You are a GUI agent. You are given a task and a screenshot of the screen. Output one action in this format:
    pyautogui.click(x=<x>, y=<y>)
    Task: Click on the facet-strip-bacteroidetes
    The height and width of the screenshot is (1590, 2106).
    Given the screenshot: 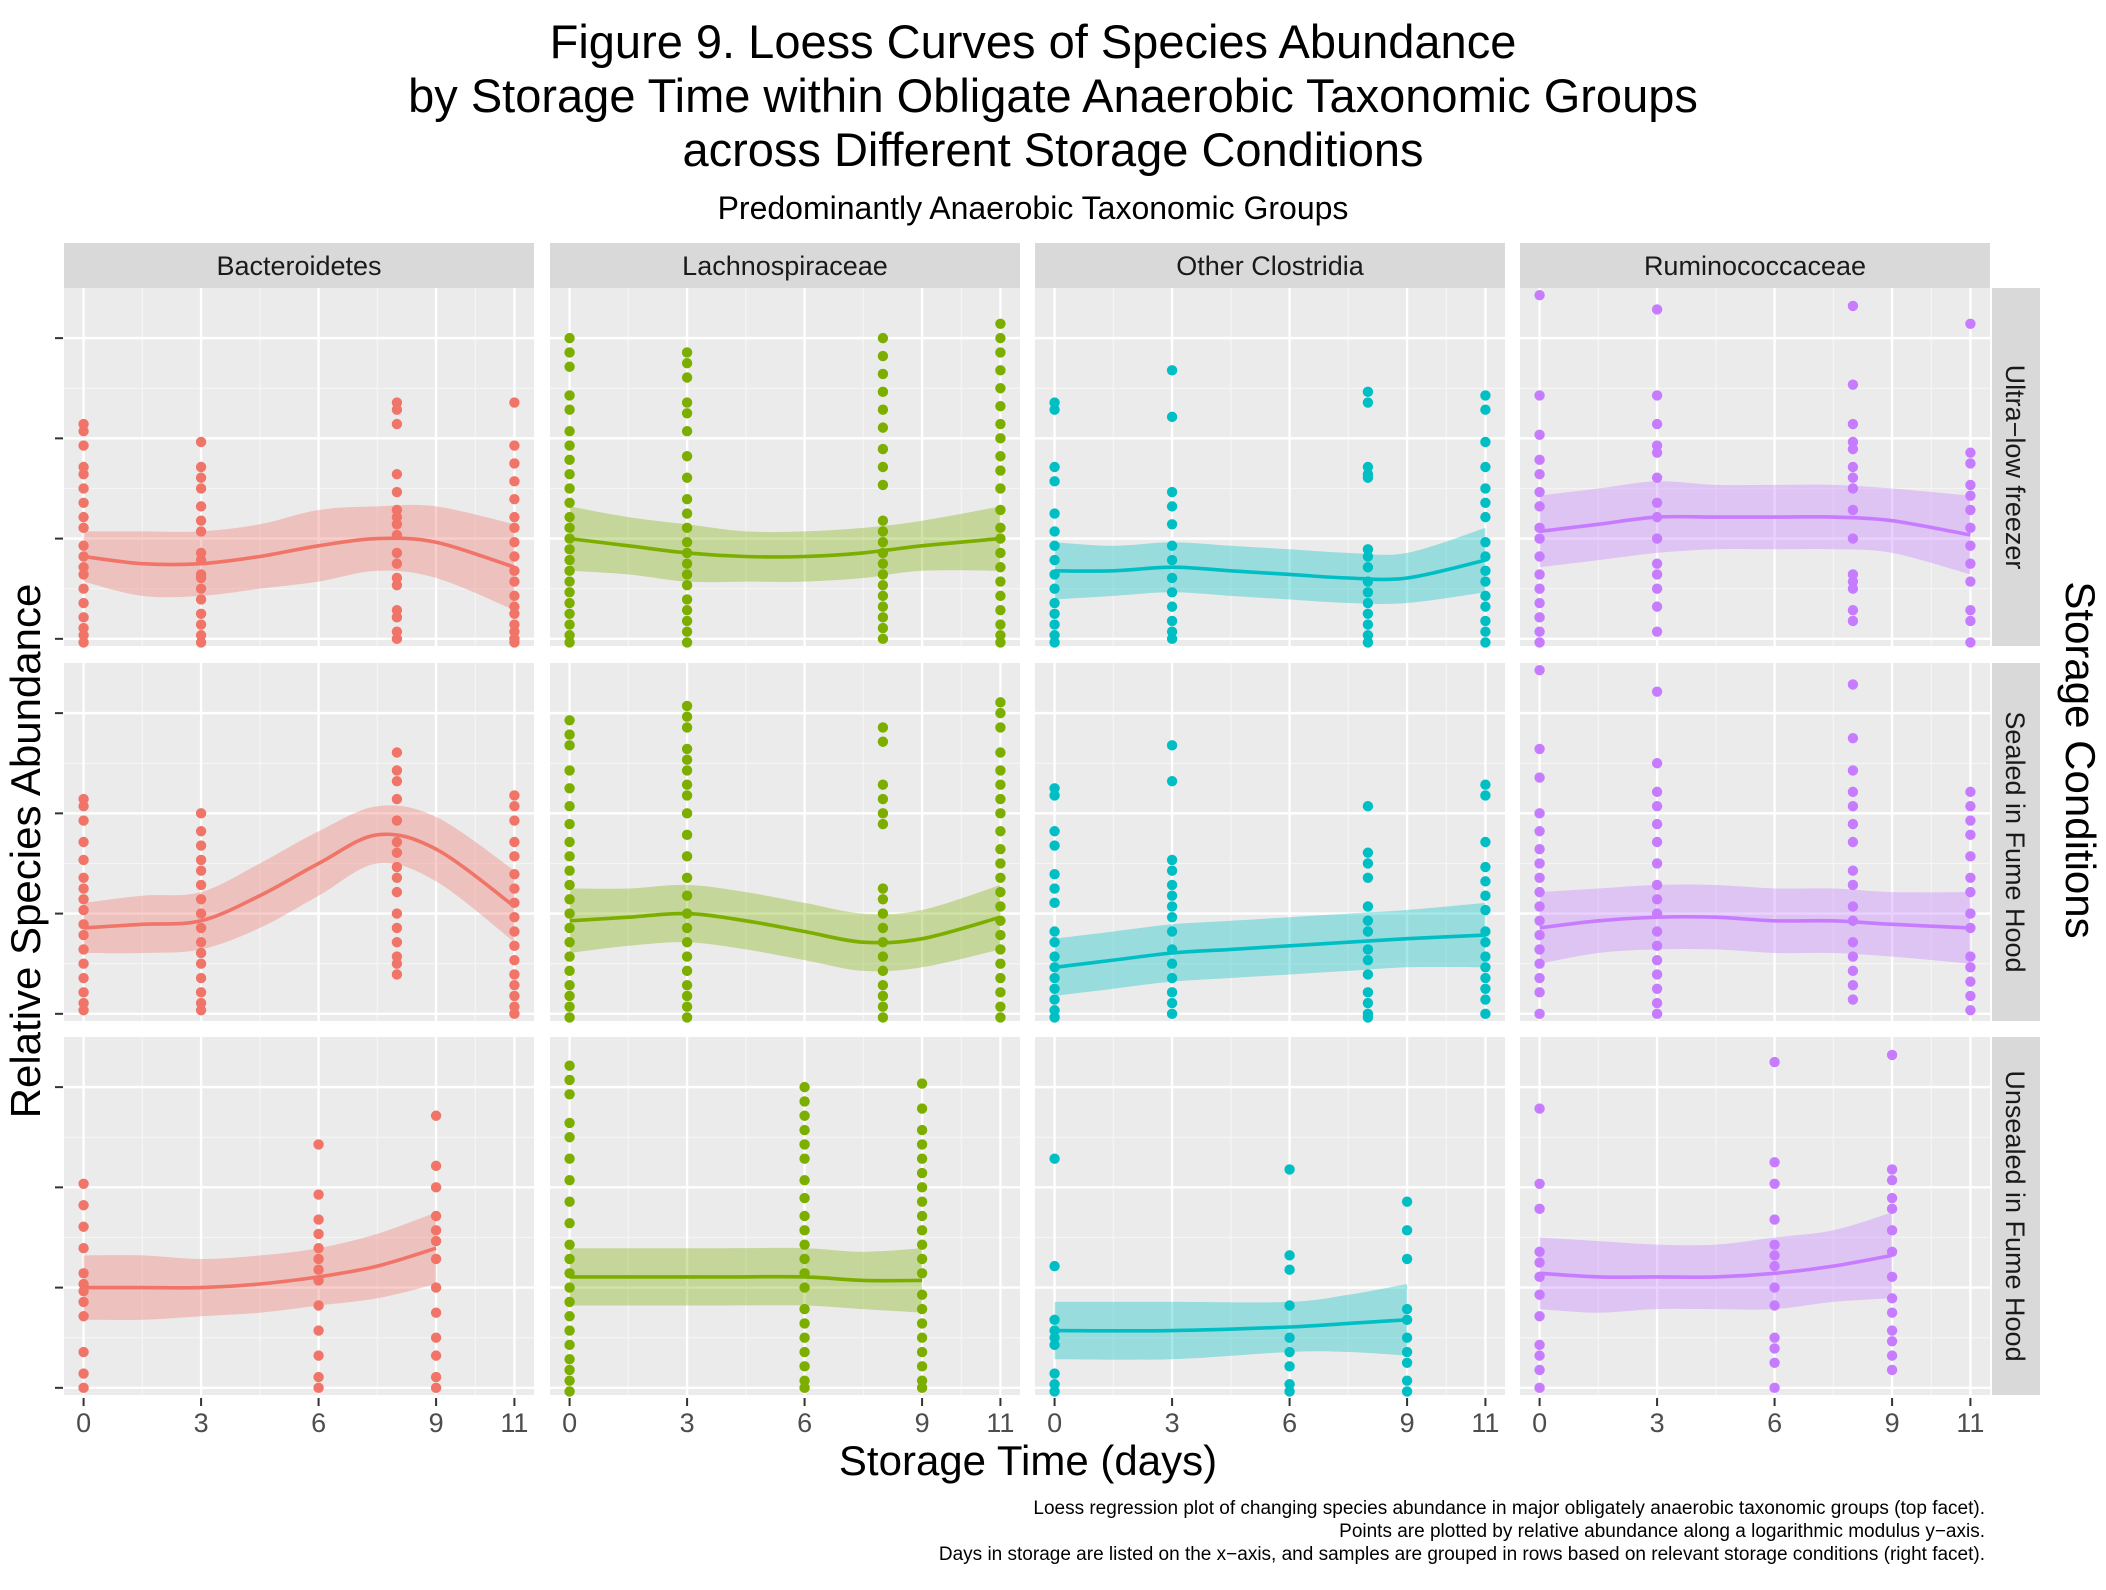 What is the action you would take?
    pyautogui.click(x=299, y=265)
    